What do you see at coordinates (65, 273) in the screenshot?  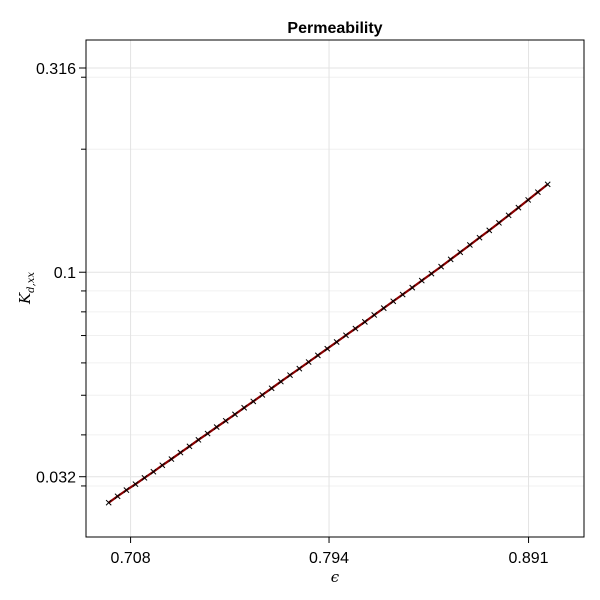 I see `y-tick-label: 0.1` at bounding box center [65, 273].